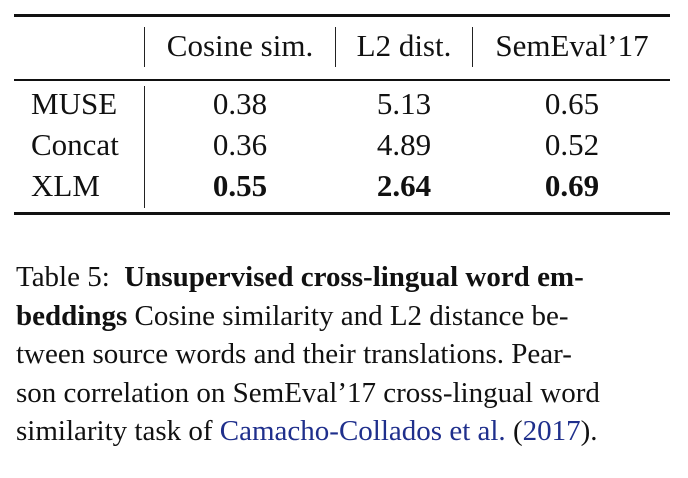  Describe the element at coordinates (114, 431) in the screenshot. I see `caption-line5-pre: similarity task of` at that location.